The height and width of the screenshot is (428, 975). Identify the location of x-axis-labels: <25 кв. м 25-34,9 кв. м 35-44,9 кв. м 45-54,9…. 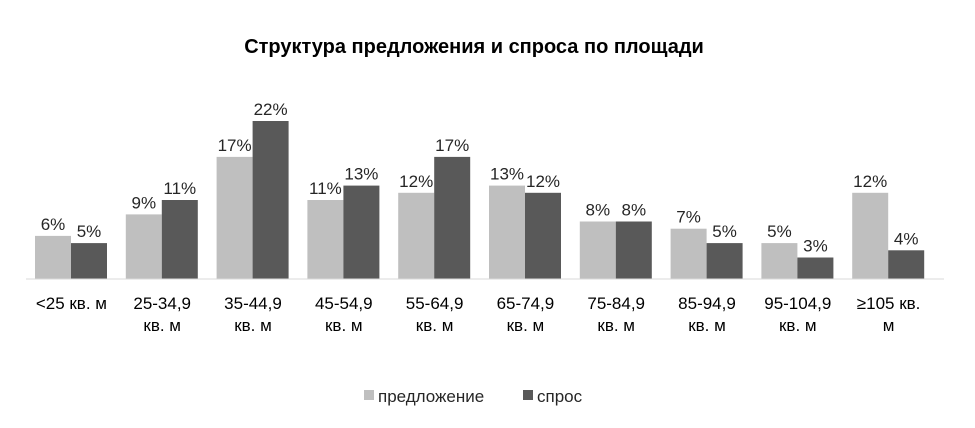
(478, 314).